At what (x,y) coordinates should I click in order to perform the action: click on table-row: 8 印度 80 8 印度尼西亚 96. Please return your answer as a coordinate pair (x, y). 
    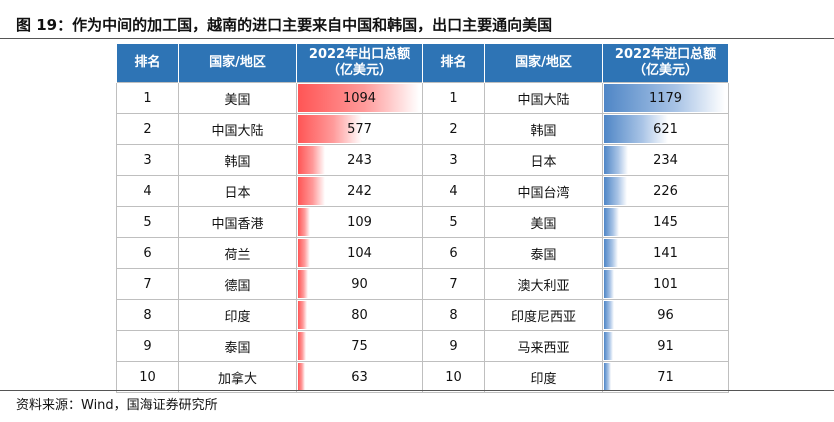
    Looking at the image, I should click on (422, 315).